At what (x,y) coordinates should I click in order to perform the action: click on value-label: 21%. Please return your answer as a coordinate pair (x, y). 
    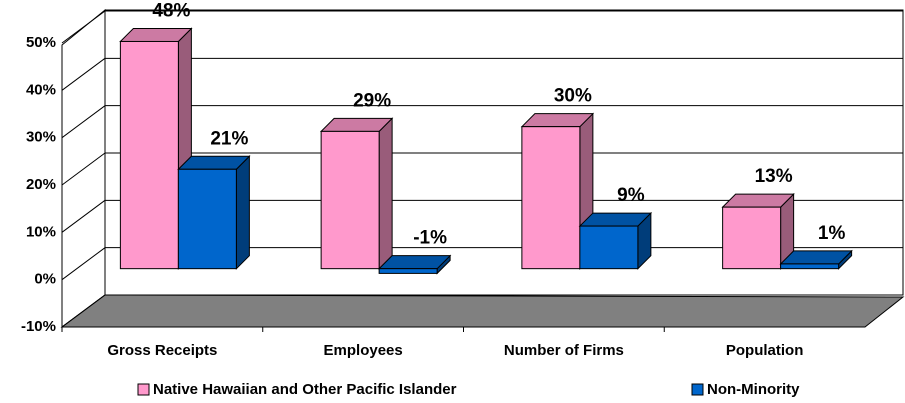
    Looking at the image, I should click on (229, 138).